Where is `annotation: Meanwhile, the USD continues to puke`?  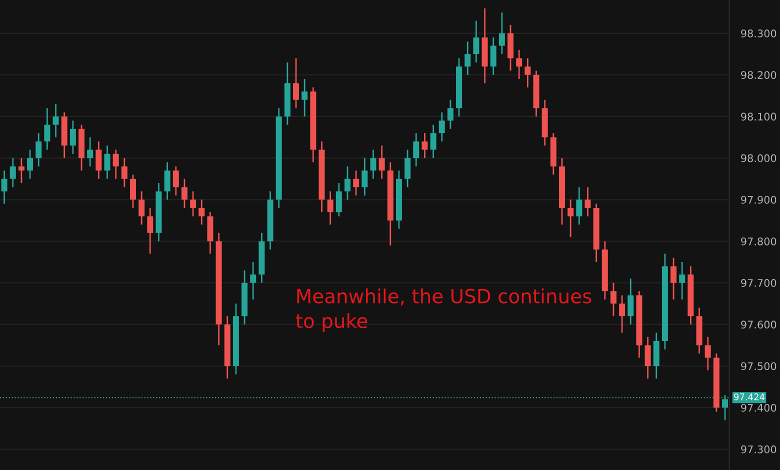 annotation: Meanwhile, the USD continues to puke is located at coordinates (444, 310).